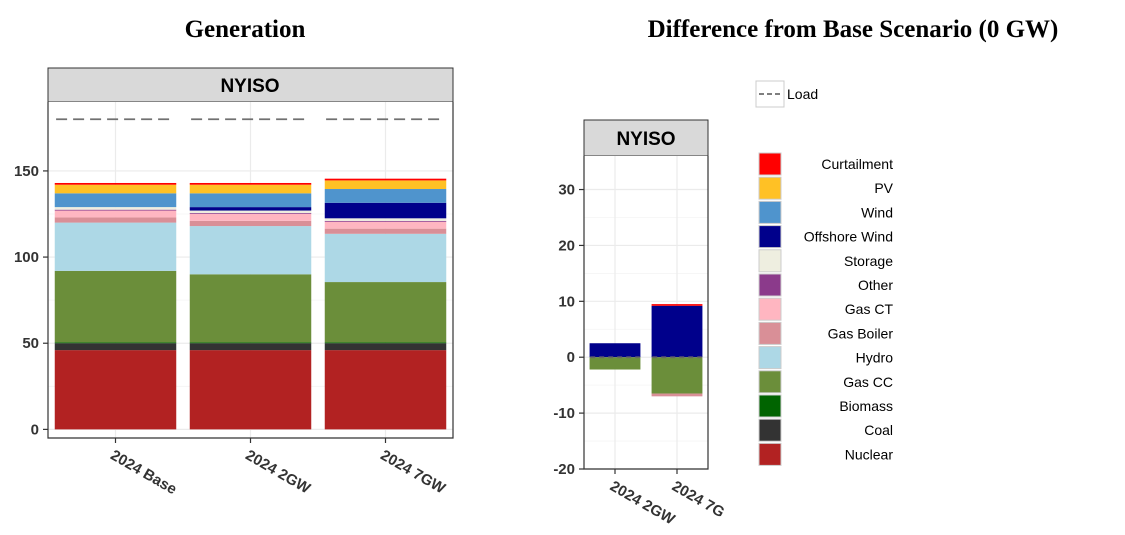  What do you see at coordinates (566, 190) in the screenshot?
I see `y-tick-label: 30` at bounding box center [566, 190].